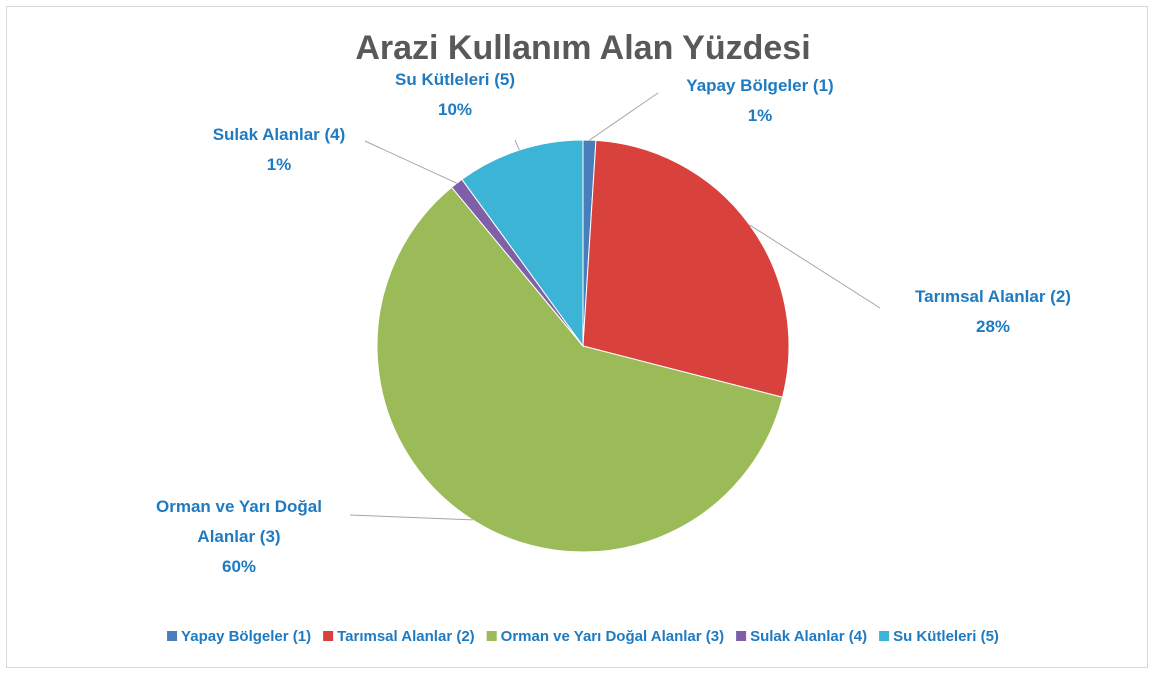  What do you see at coordinates (582, 48) in the screenshot?
I see `chart-title: Arazi Kullanım Alan Yüzdesi` at bounding box center [582, 48].